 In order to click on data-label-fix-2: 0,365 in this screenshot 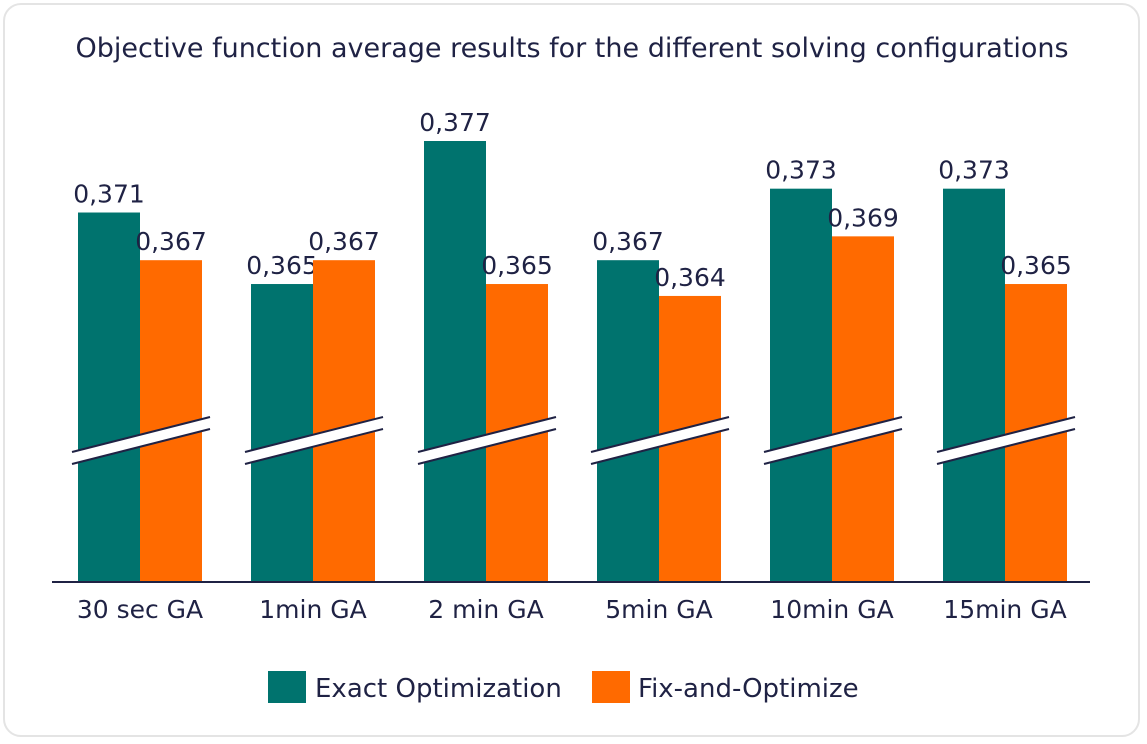, I will do `click(517, 265)`.